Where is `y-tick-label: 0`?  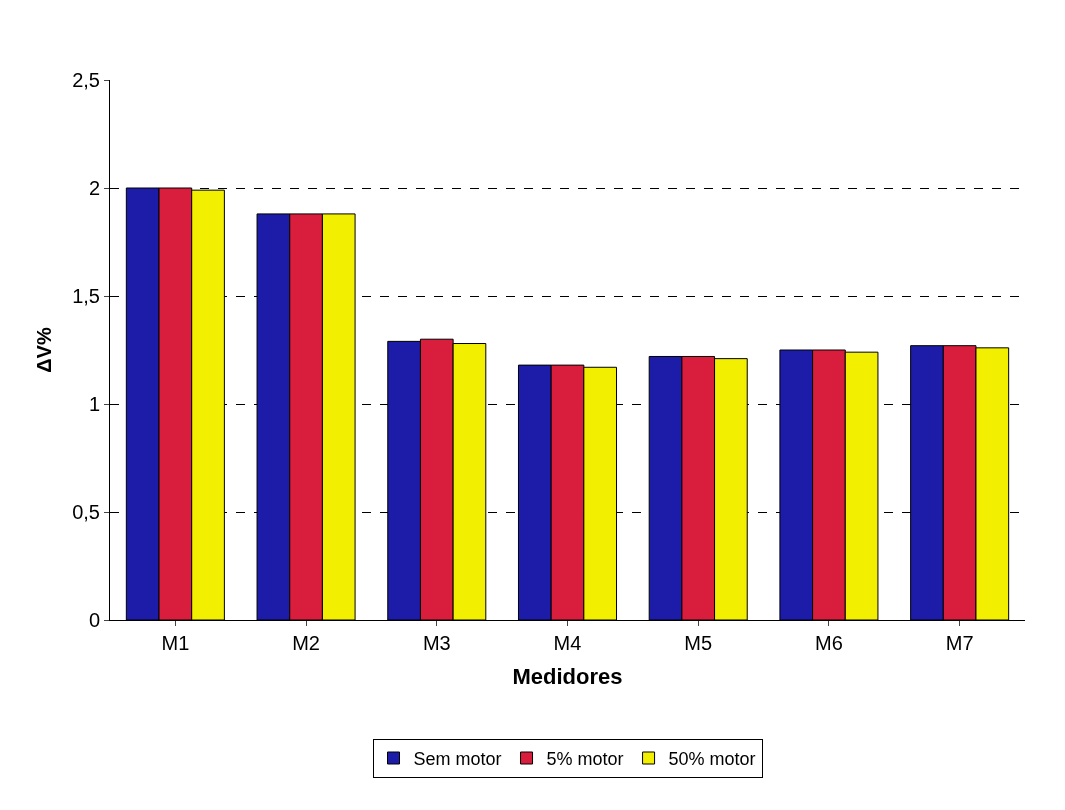 y-tick-label: 0 is located at coordinates (94, 620).